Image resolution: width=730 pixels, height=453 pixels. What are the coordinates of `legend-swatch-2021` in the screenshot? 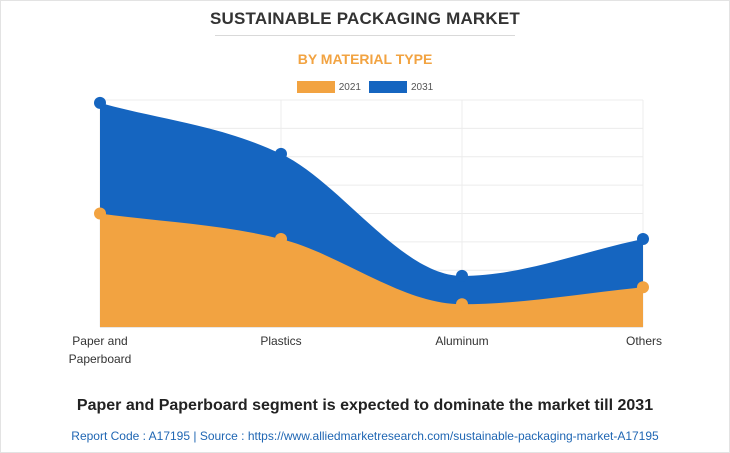 It's located at (315, 87).